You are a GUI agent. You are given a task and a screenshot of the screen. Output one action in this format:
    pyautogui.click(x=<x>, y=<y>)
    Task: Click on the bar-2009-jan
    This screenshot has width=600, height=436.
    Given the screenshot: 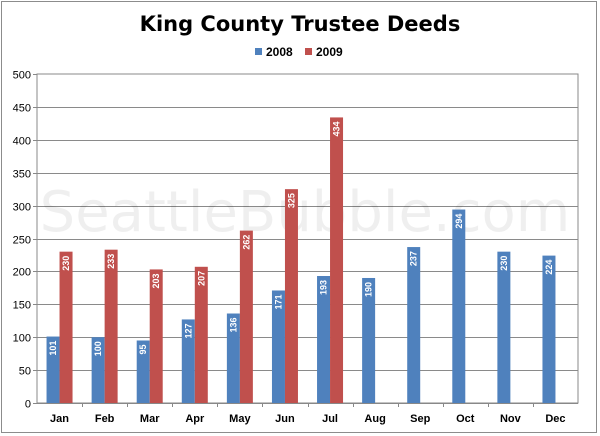 What is the action you would take?
    pyautogui.click(x=66, y=327)
    